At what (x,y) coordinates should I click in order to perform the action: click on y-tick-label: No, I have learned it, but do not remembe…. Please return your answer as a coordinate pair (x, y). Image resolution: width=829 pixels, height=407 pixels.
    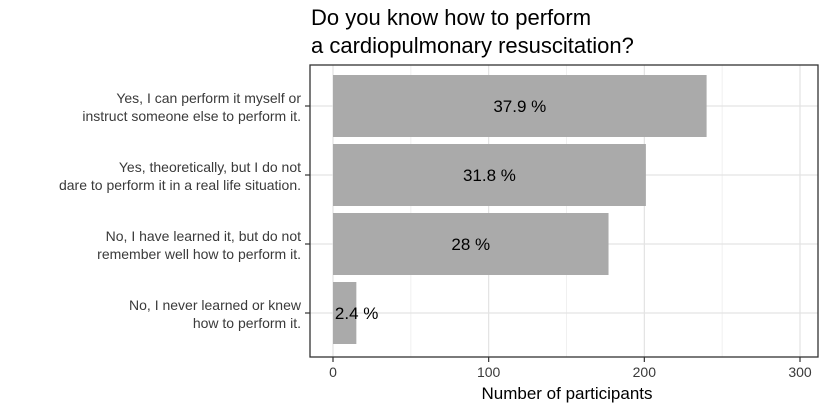
    Looking at the image, I should click on (199, 245).